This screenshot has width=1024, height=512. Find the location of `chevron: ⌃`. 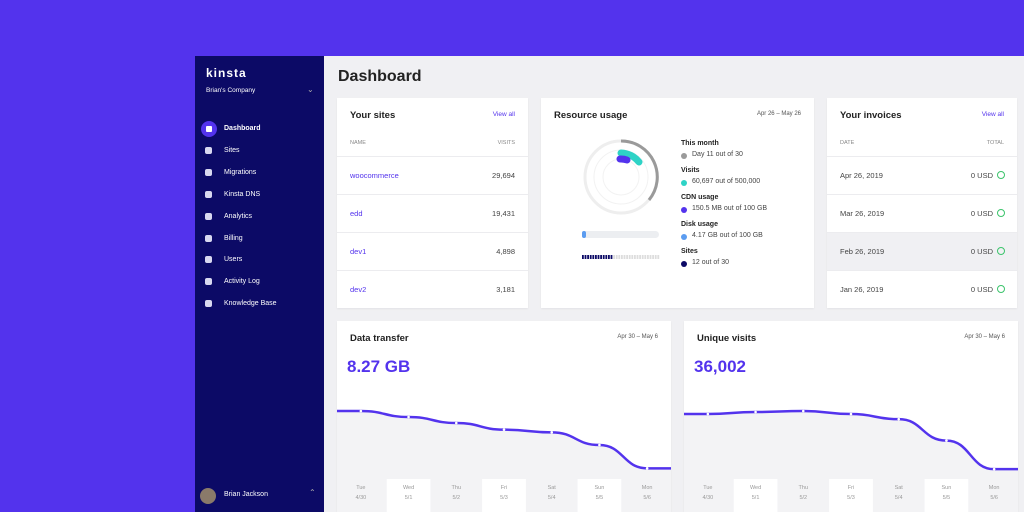

chevron: ⌃ is located at coordinates (312, 492).